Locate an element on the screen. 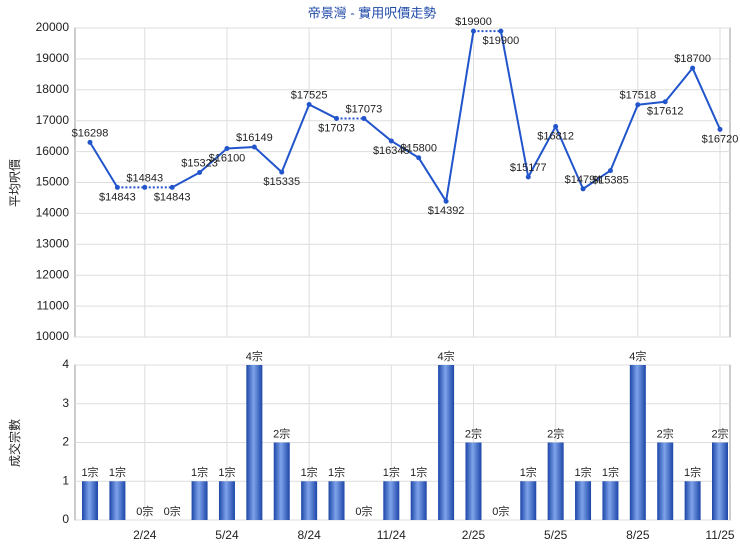 This screenshot has width=740, height=550. x-tick-label: 2/24 is located at coordinates (145, 535).